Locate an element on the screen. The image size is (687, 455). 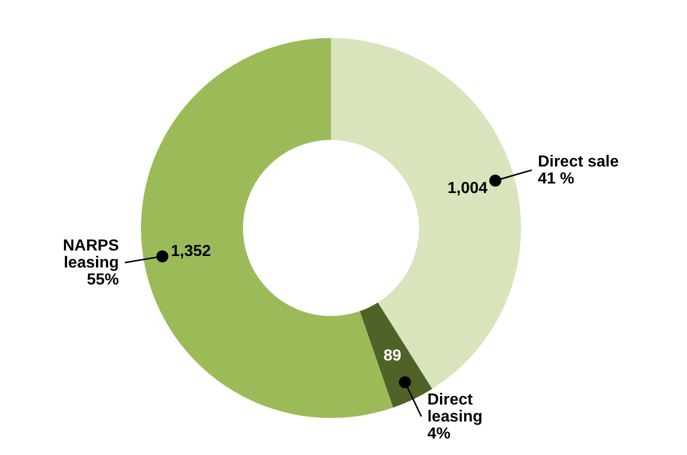
data-label: 1,004 is located at coordinates (467, 189).